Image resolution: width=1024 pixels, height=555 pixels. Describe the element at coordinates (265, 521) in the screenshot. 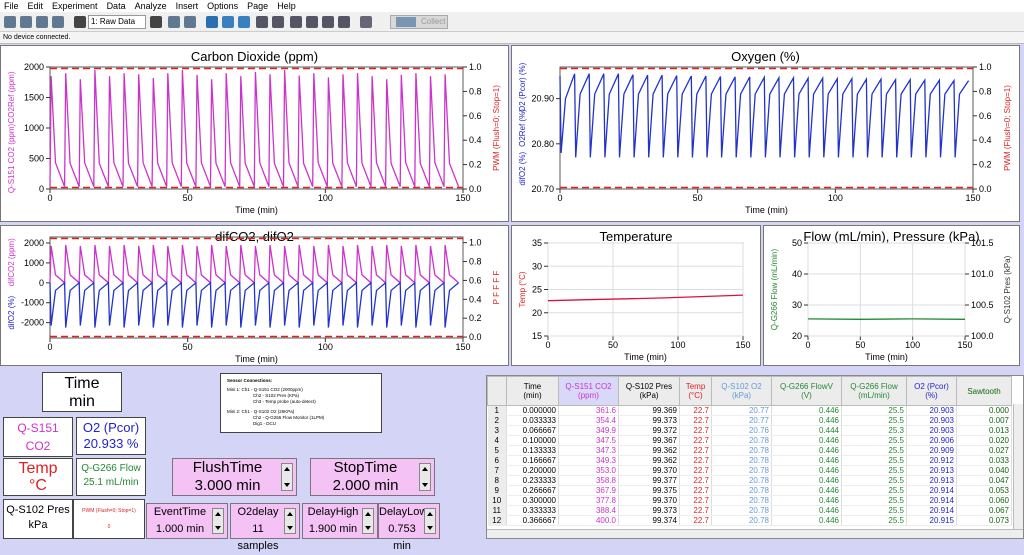

I see `parameter-control: O2delay11 samples` at that location.